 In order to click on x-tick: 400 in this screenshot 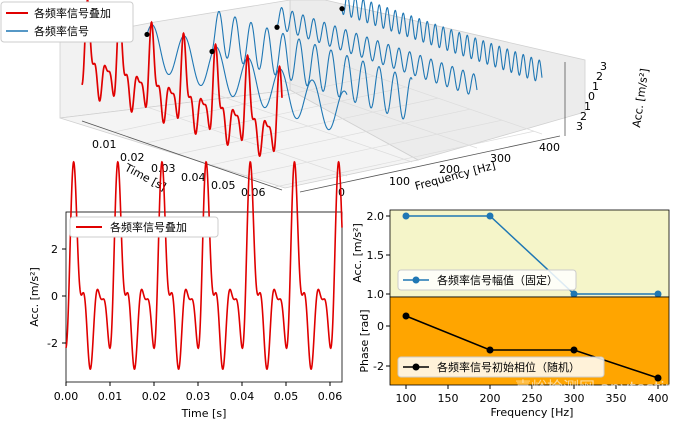, I will do `click(658, 398)`.